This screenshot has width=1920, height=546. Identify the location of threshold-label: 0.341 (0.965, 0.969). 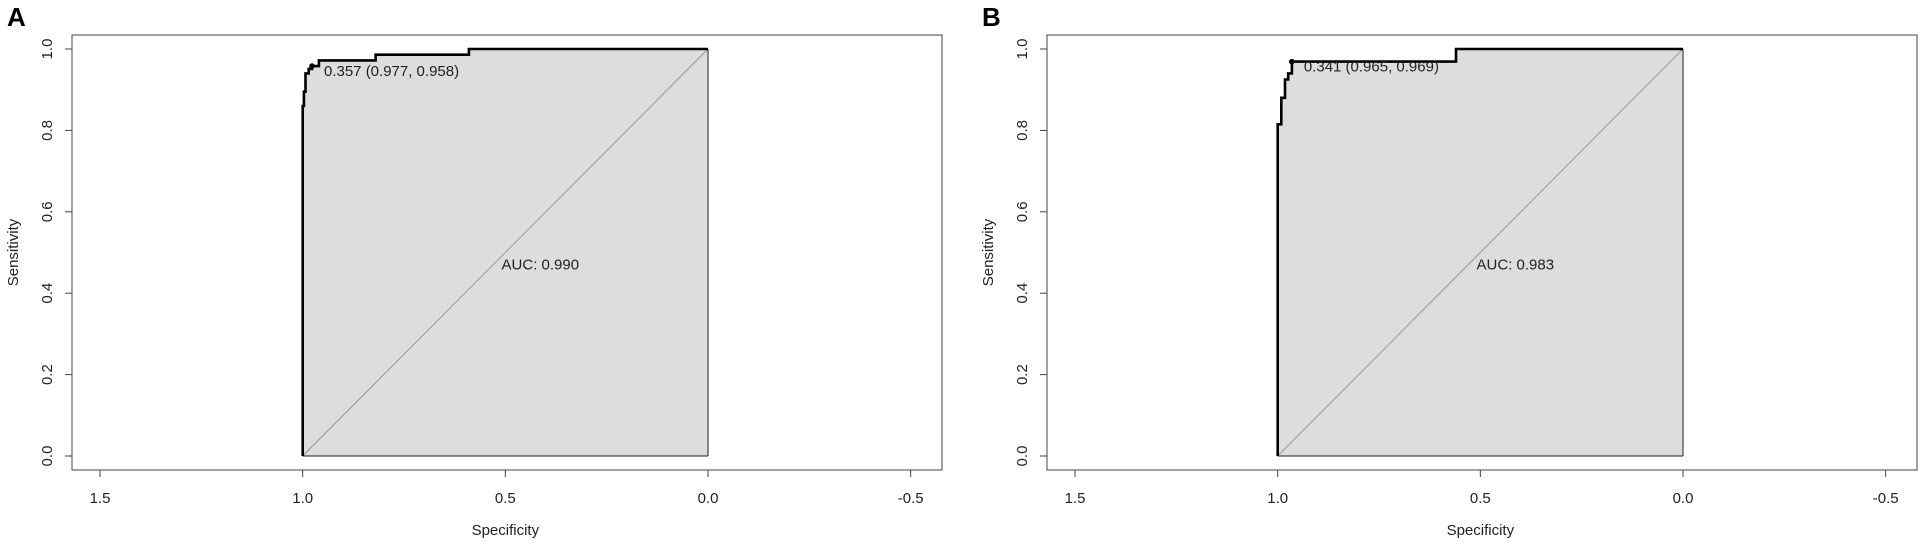
(1371, 67).